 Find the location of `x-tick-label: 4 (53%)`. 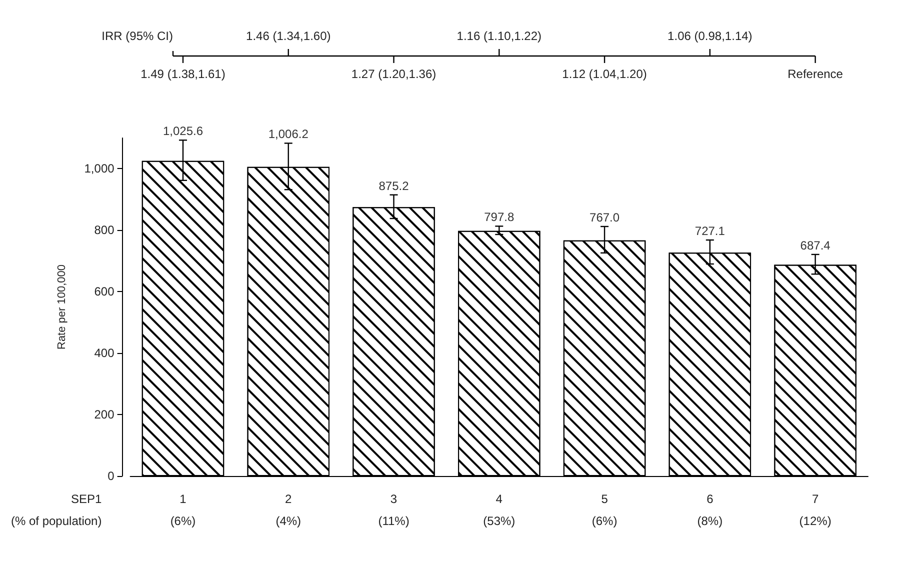

x-tick-label: 4 (53%) is located at coordinates (499, 510).